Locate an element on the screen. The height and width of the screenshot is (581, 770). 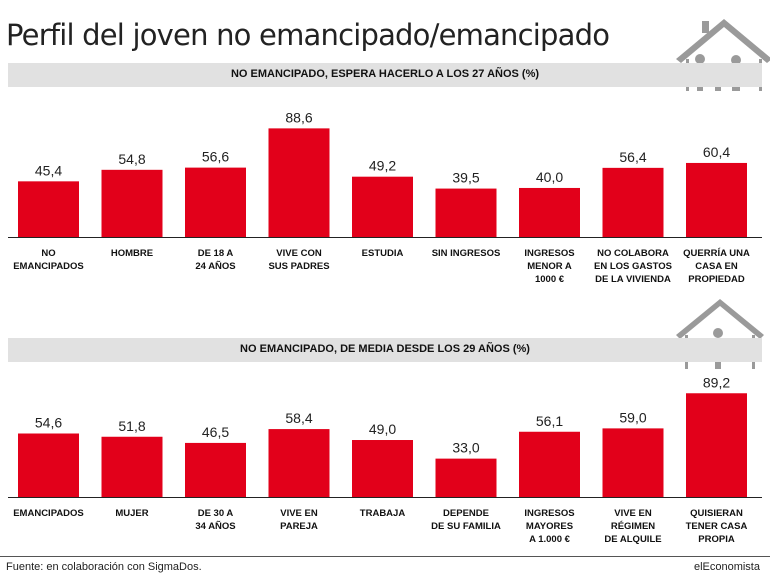
chart-1-value-label: 88,6 is located at coordinates (298, 117).